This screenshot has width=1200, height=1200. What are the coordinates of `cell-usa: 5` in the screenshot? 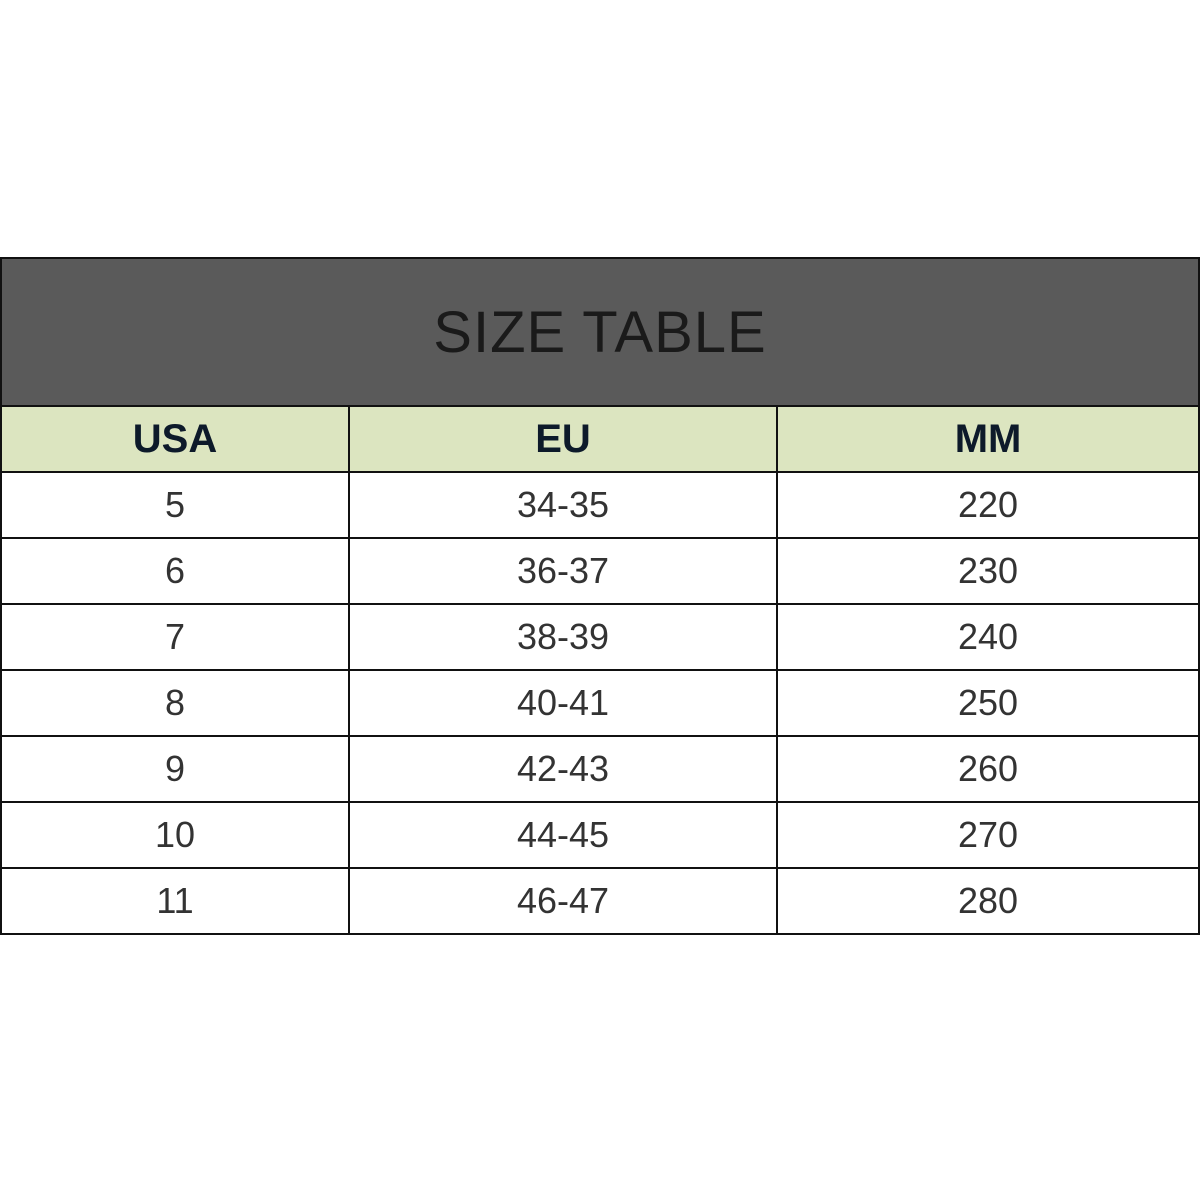 It's located at (175, 505).